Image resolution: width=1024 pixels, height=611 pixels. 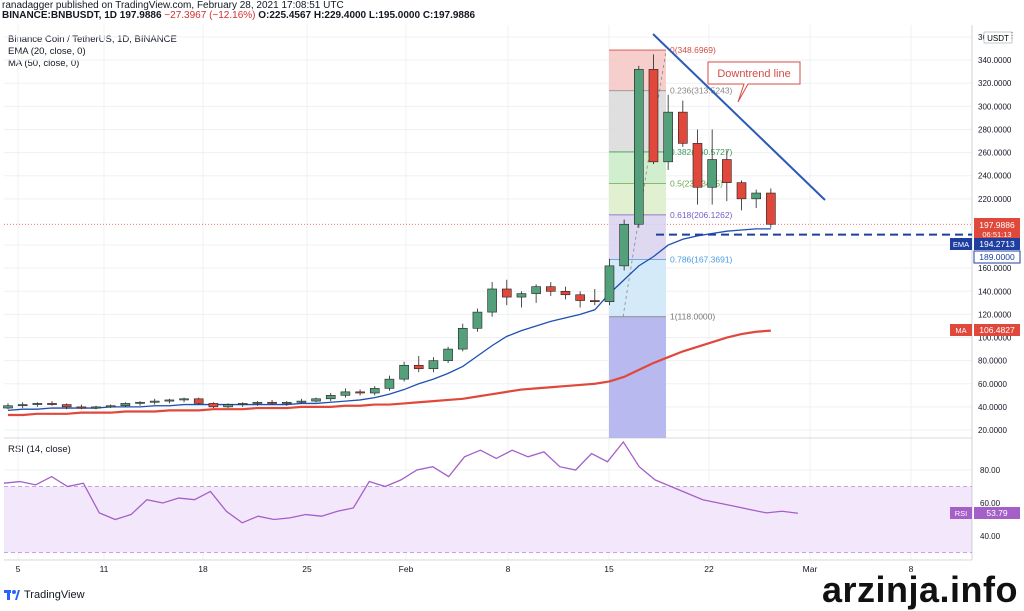 I want to click on date-axis: 5 11 18 25 Feb 8 15 22 Mar 8, so click(x=465, y=569).